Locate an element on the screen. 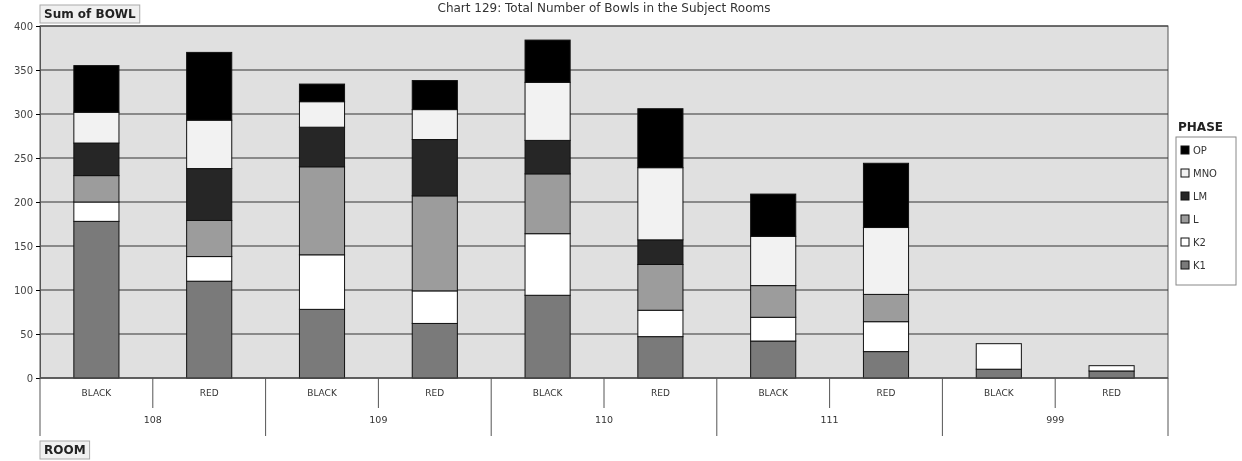 This screenshot has width=1242, height=461. y-axis-title: Sum of BOWL is located at coordinates (90, 14).